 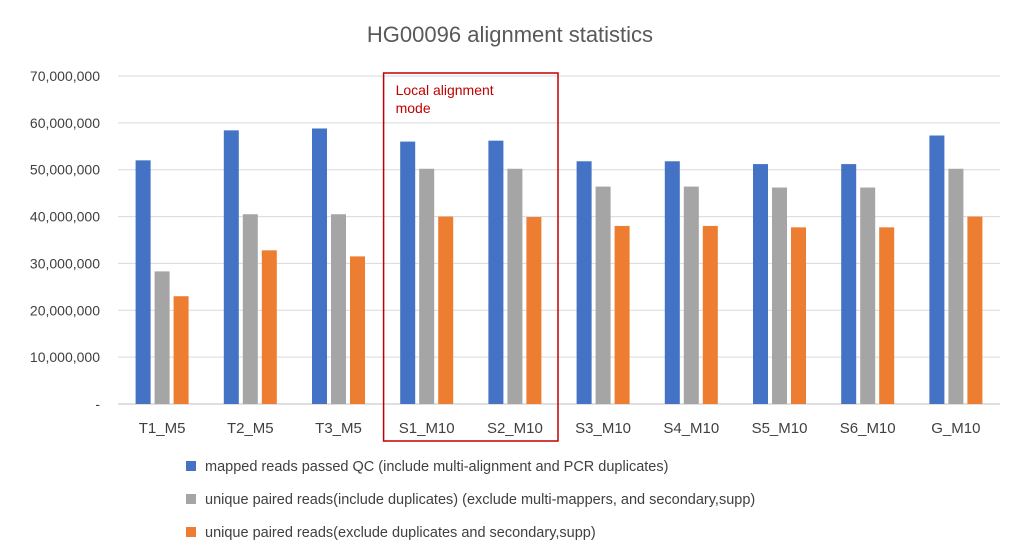 What do you see at coordinates (65, 170) in the screenshot?
I see `y-tick-label: 50,000,000` at bounding box center [65, 170].